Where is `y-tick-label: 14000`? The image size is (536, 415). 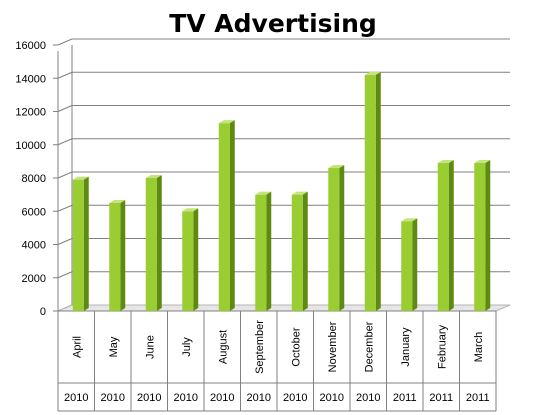 y-tick-label: 14000 is located at coordinates (30, 79).